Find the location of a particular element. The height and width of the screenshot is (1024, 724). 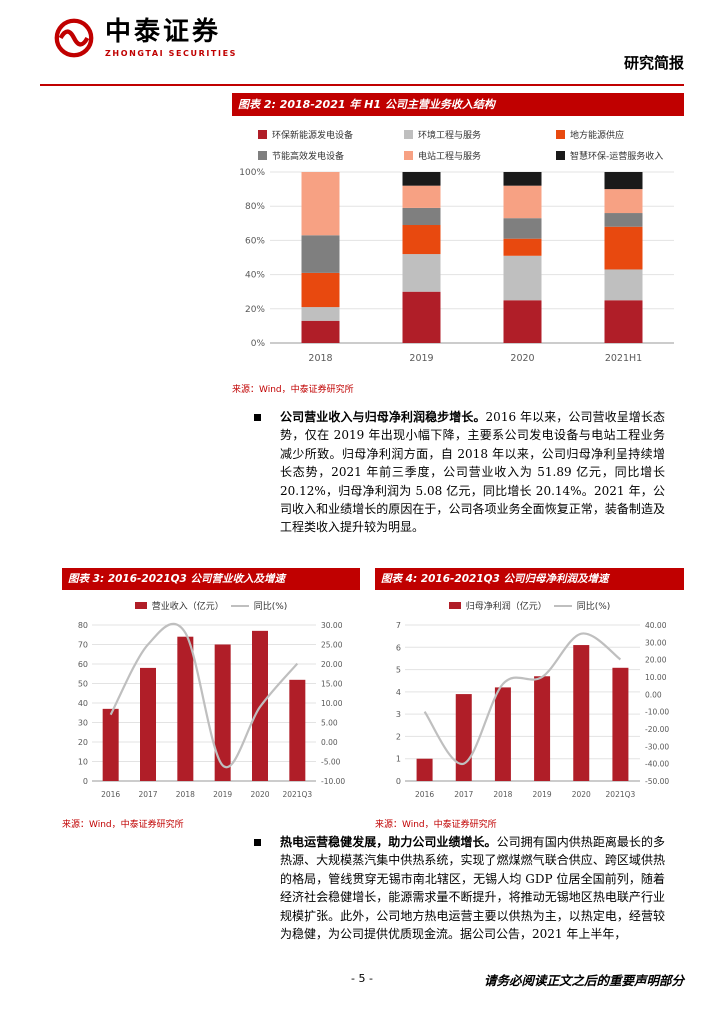

svg-text: 80% is located at coordinates (255, 207).